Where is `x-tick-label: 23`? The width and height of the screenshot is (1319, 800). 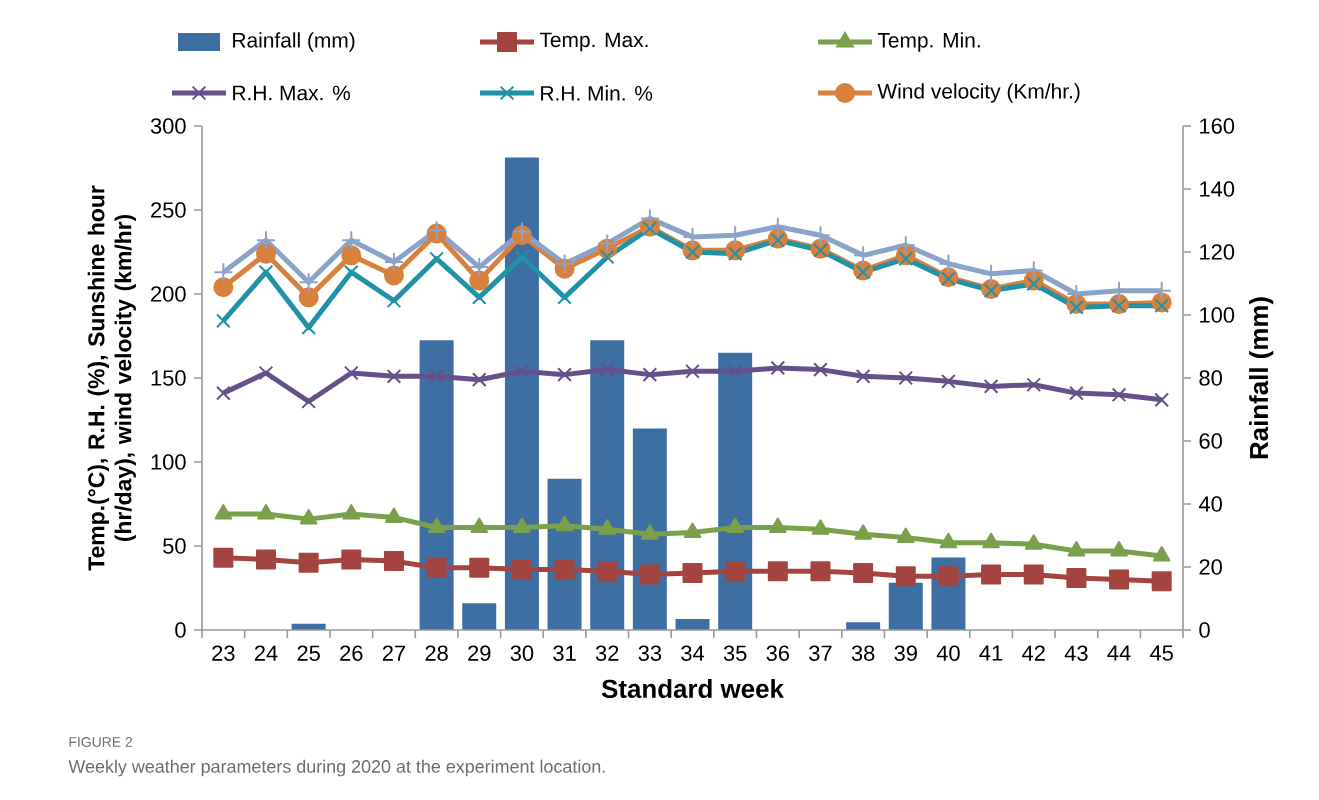
x-tick-label: 23 is located at coordinates (223, 653).